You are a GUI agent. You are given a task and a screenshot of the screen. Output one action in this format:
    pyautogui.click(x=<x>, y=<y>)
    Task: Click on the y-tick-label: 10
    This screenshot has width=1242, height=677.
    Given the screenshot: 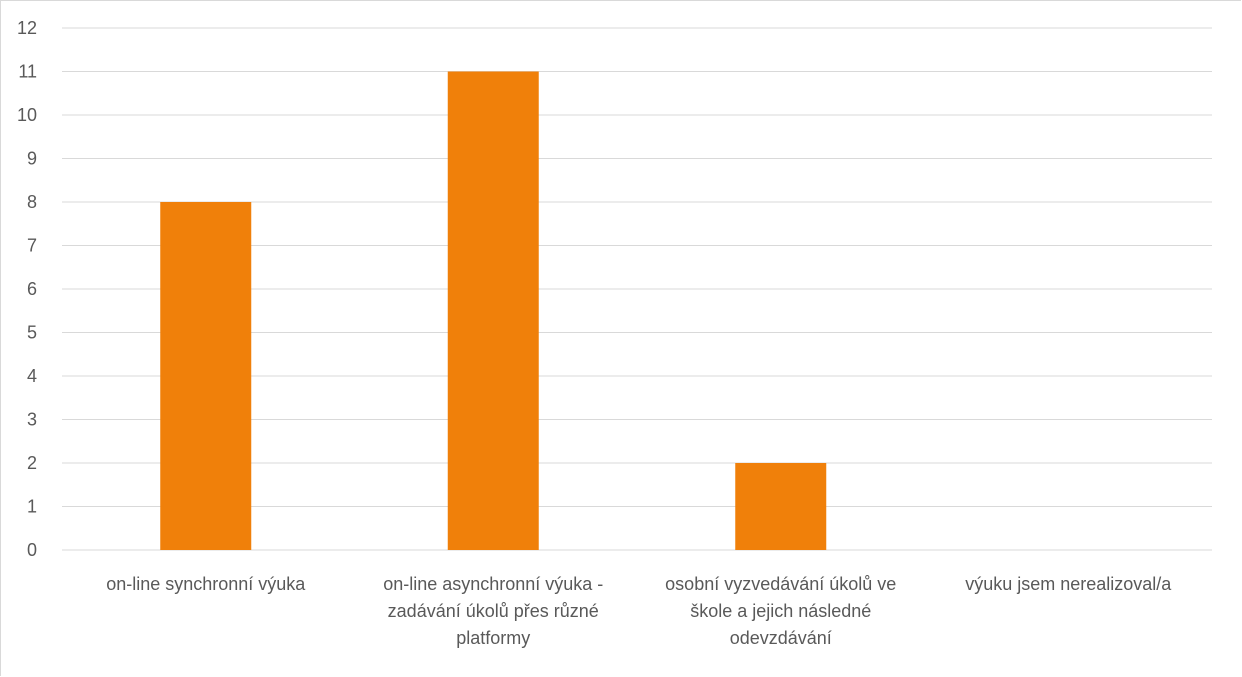 What is the action you would take?
    pyautogui.click(x=27, y=115)
    